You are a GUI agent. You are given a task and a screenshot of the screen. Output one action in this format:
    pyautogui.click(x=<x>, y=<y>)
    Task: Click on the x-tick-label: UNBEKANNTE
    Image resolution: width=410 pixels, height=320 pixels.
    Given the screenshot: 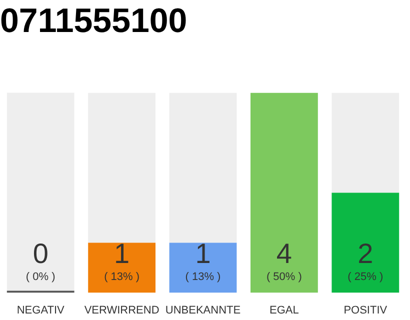 What is the action you would take?
    pyautogui.click(x=203, y=310)
    